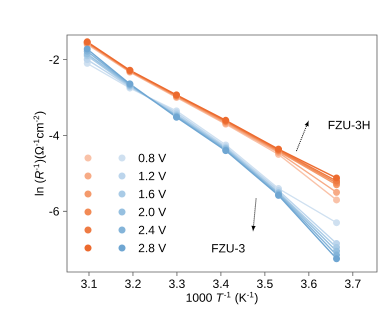 This screenshot has height=323, width=392. Describe the element at coordinates (152, 212) in the screenshot. I see `legend-label: 2.0 V` at that location.